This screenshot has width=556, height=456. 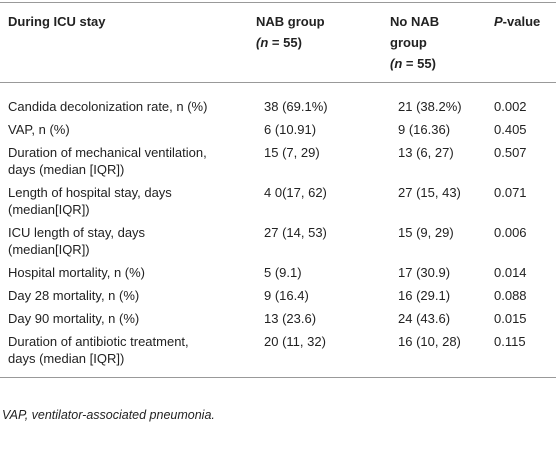 I want to click on table-row: VAP, n (%) 6 (10.91) 9 (16.36) 0.405, so click(x=278, y=129).